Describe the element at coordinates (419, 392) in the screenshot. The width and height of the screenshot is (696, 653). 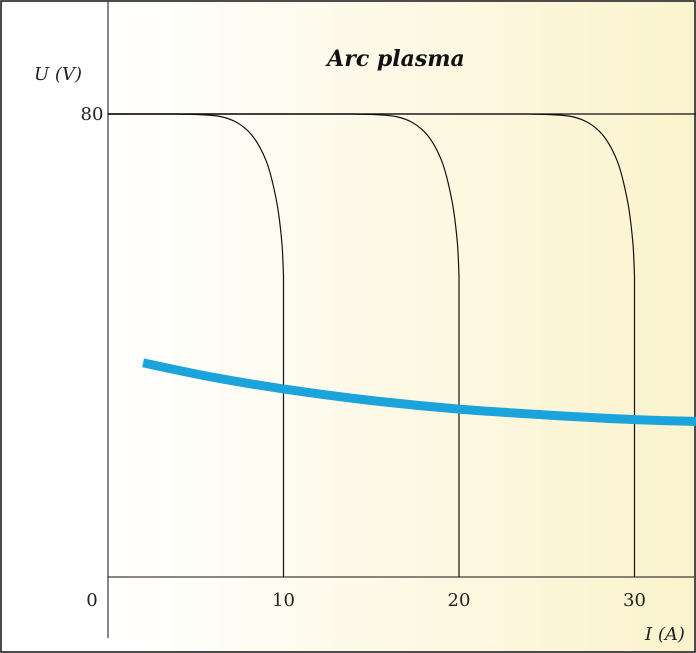
I see `arc-characteristic-line` at that location.